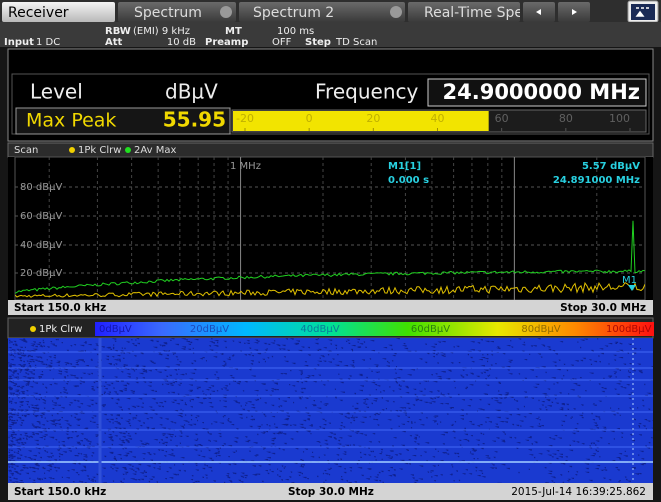 The width and height of the screenshot is (661, 502). What do you see at coordinates (194, 120) in the screenshot?
I see `level-value: 55.95` at bounding box center [194, 120].